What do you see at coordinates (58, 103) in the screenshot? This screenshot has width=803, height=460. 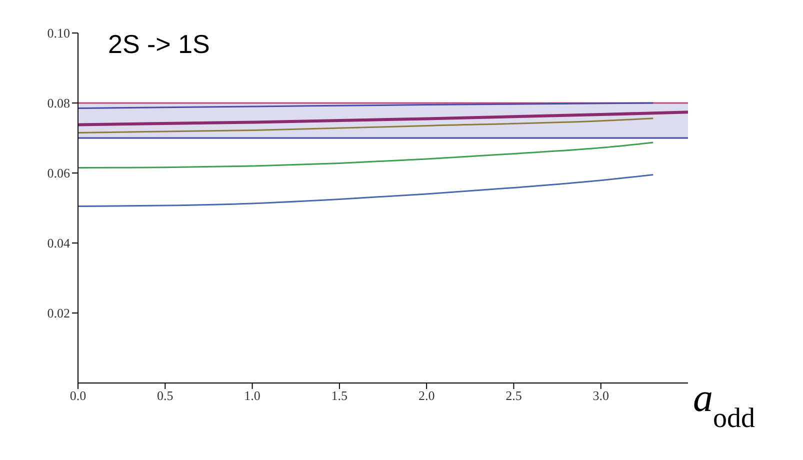 I see `y-tick-label: 0.08` at bounding box center [58, 103].